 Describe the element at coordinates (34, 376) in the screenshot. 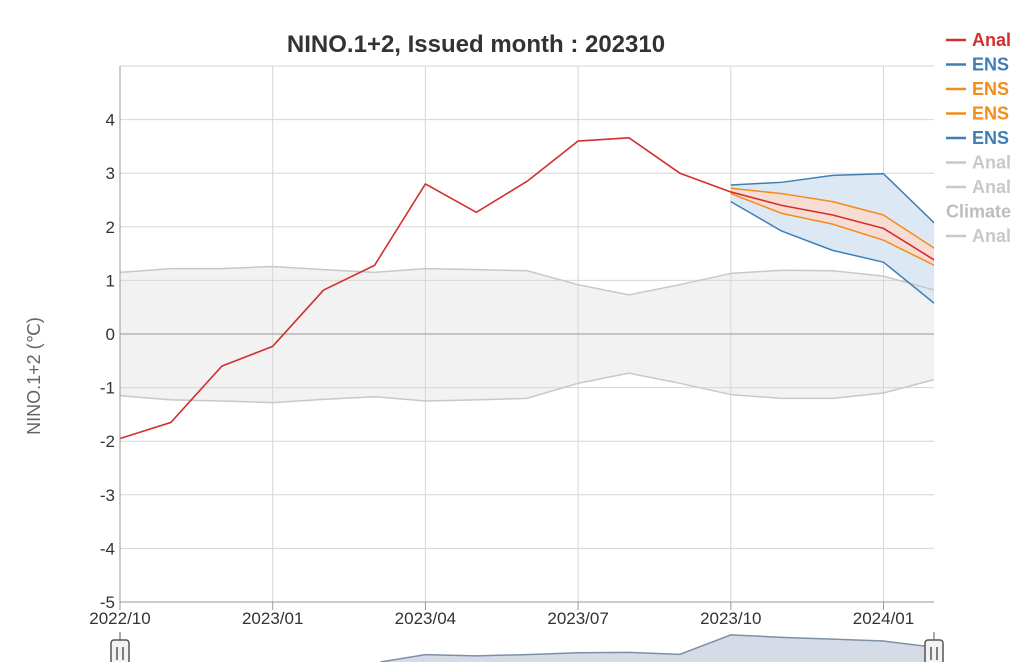

I see `y-axis-label: NINO.1+2 (℃)` at that location.